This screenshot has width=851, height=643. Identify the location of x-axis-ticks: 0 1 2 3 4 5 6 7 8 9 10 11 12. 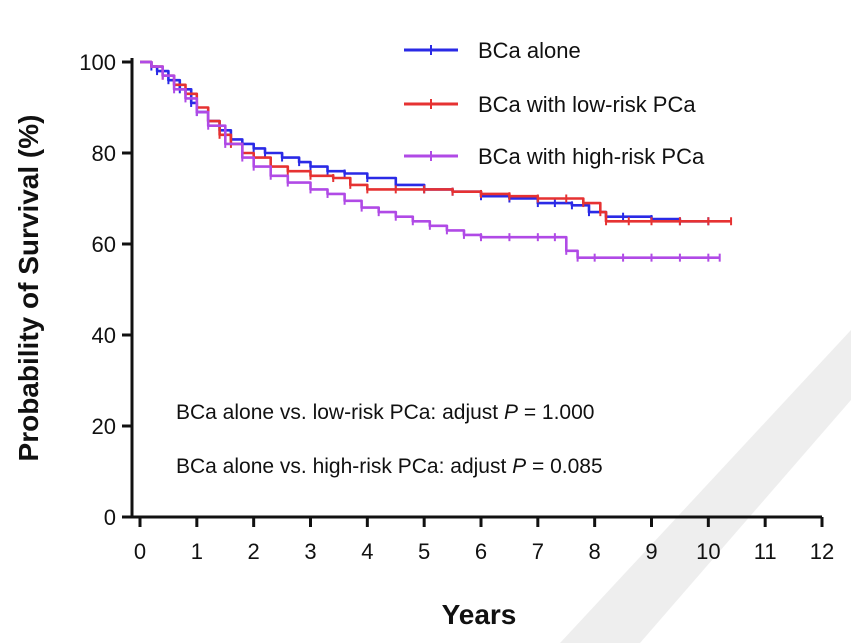
(484, 540).